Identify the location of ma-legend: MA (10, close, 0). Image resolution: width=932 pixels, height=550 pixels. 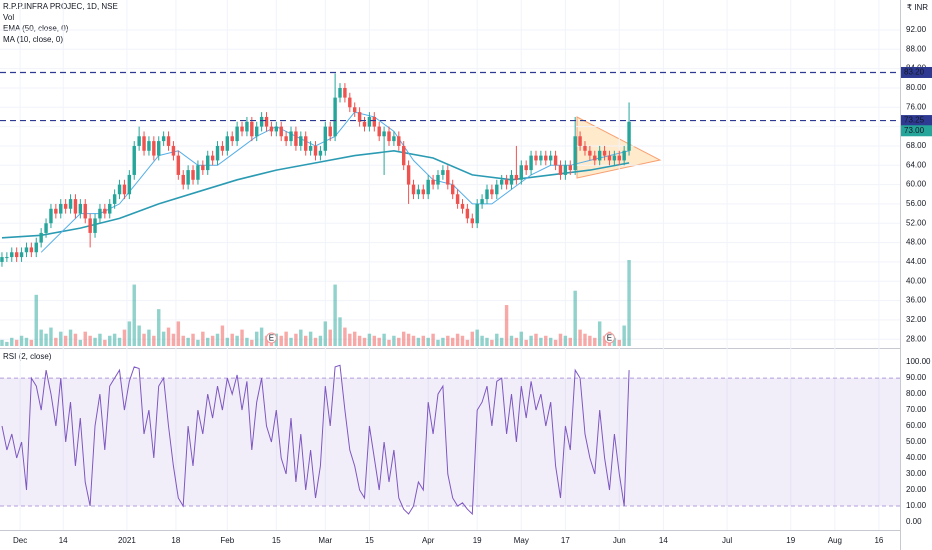
(33, 39).